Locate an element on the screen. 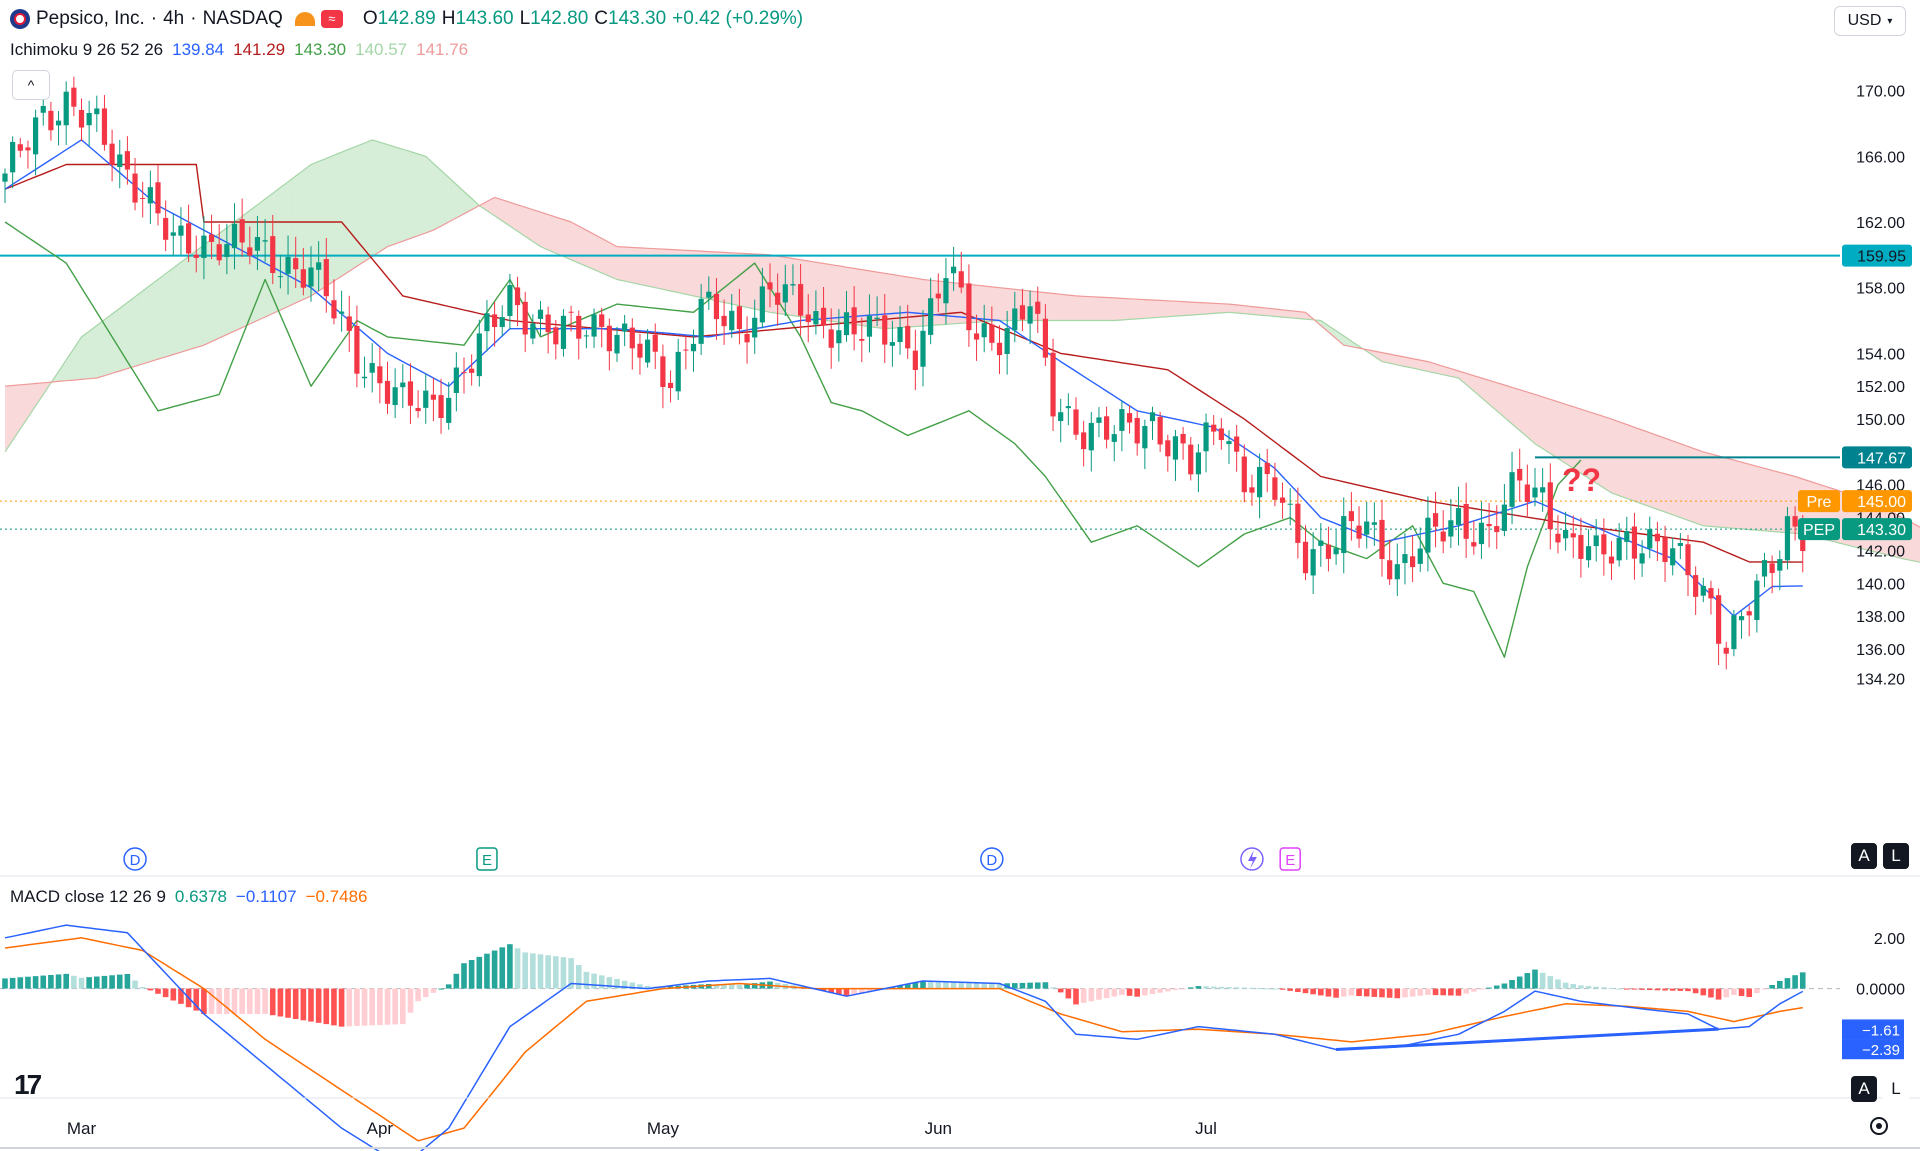 The width and height of the screenshot is (1920, 1151). symbol-name: Pepsico, Inc. is located at coordinates (90, 18).